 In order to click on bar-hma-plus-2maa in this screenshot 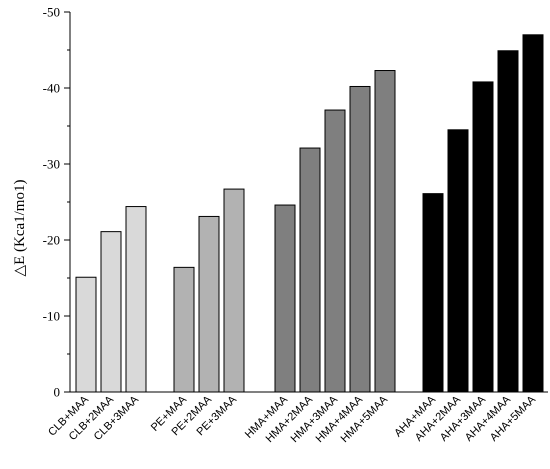, I will do `click(310, 270)`.